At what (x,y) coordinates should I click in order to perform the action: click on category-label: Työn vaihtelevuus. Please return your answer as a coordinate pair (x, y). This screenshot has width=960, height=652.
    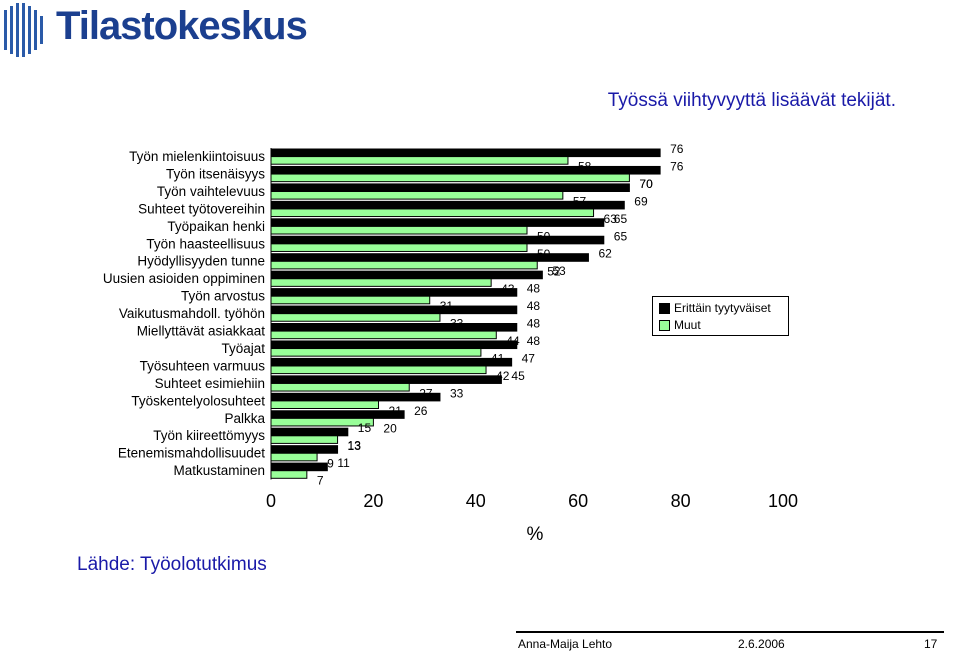
    Looking at the image, I should click on (211, 191).